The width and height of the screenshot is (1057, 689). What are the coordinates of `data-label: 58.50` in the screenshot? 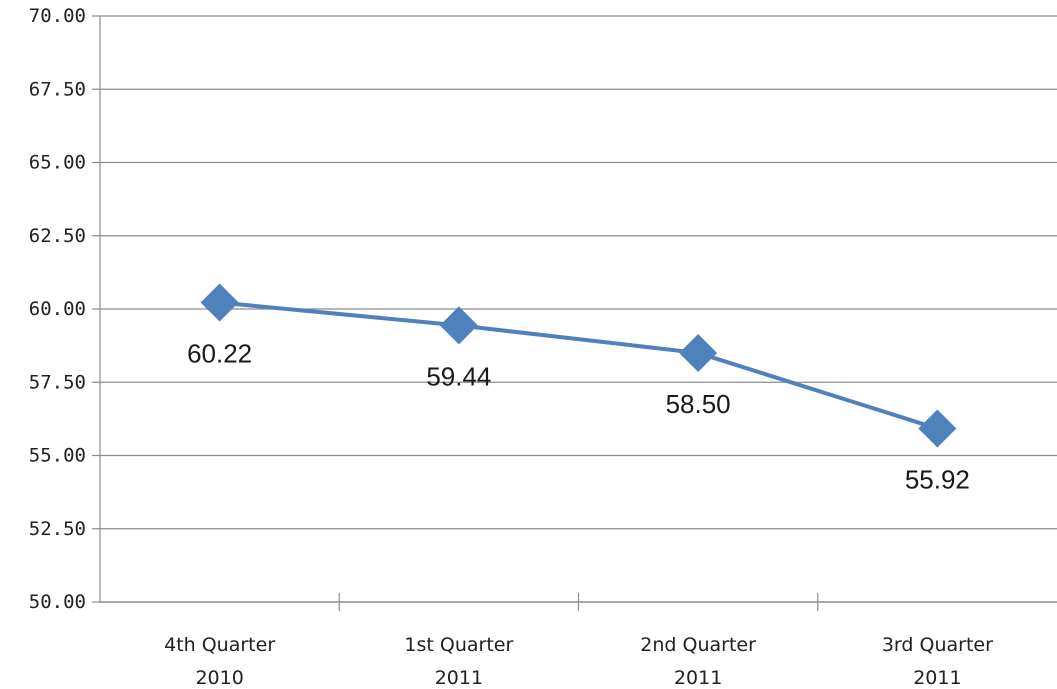 It's located at (698, 404).